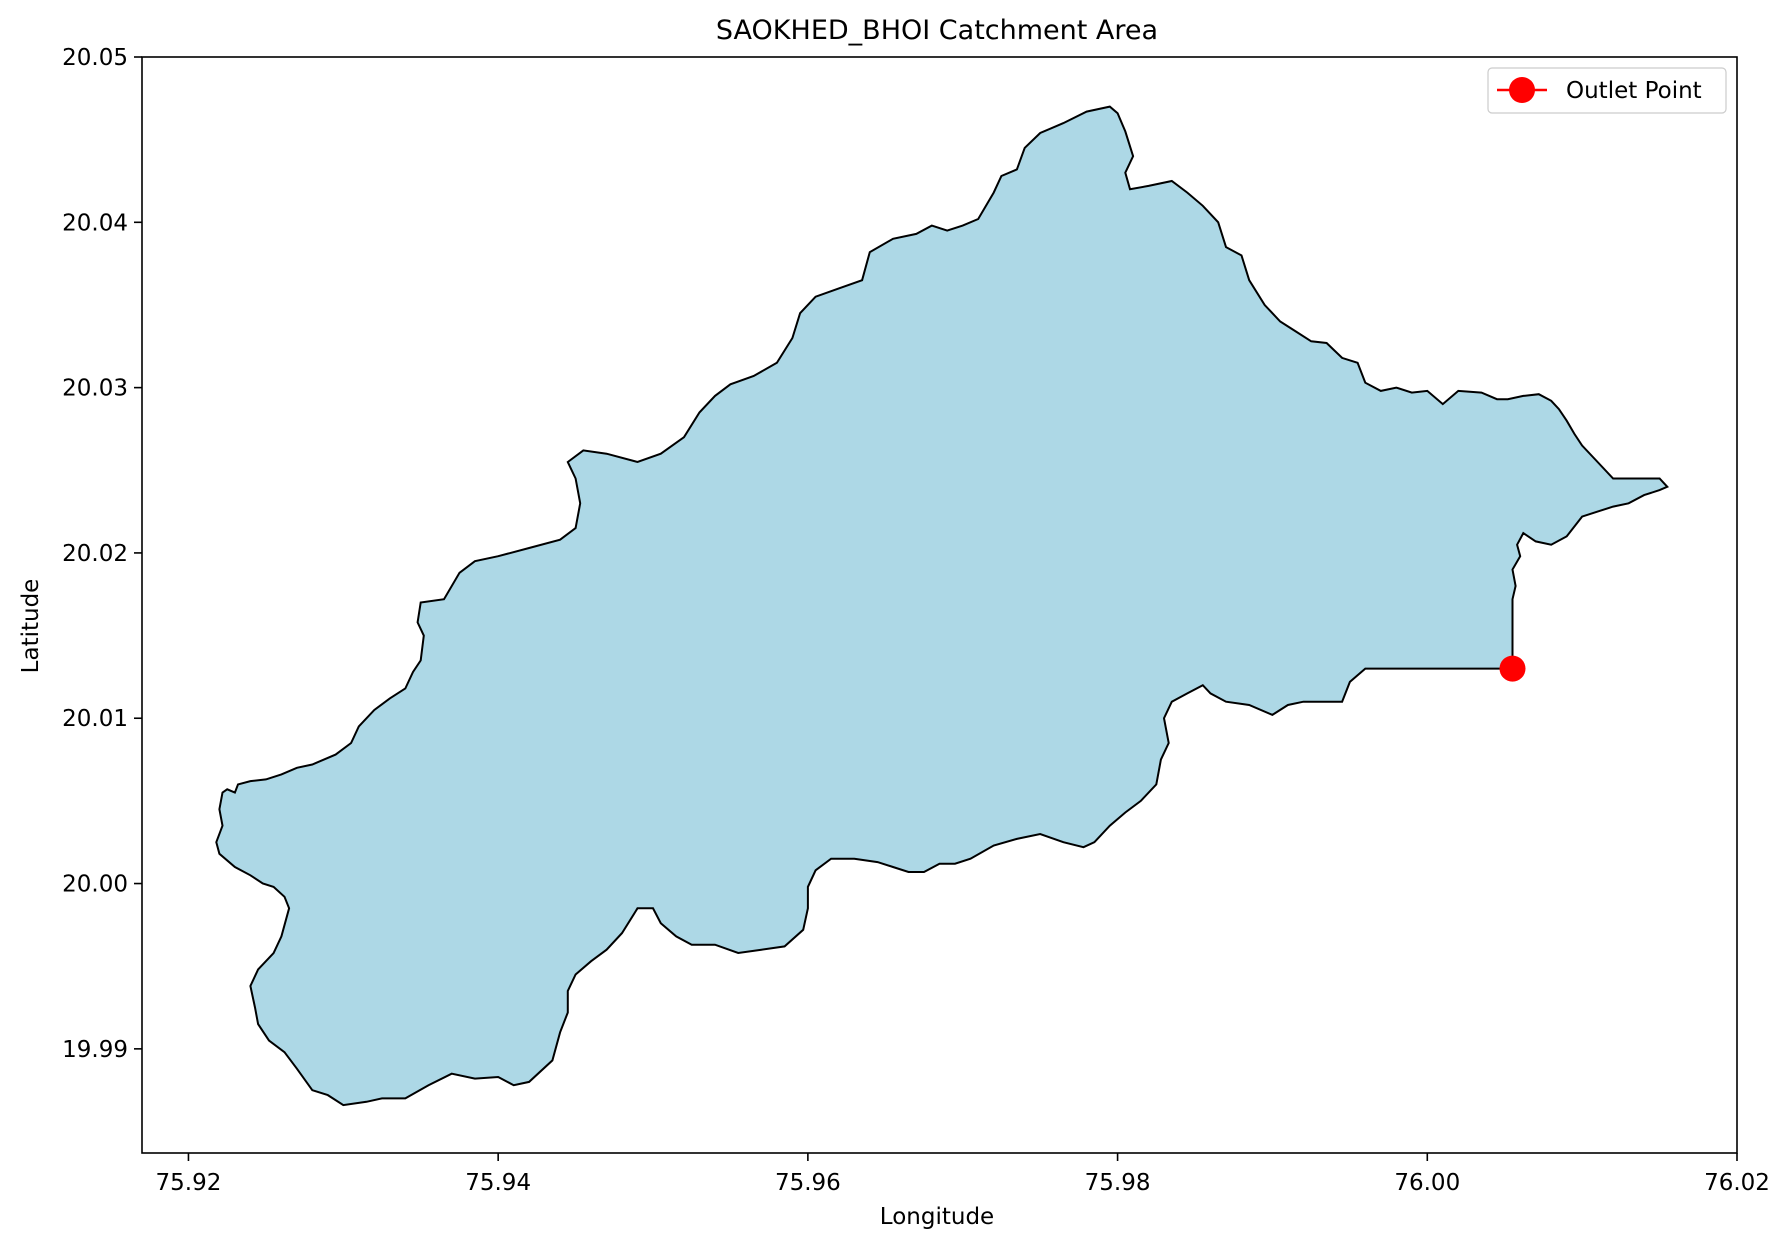  I want to click on legend-box, so click(1607, 90).